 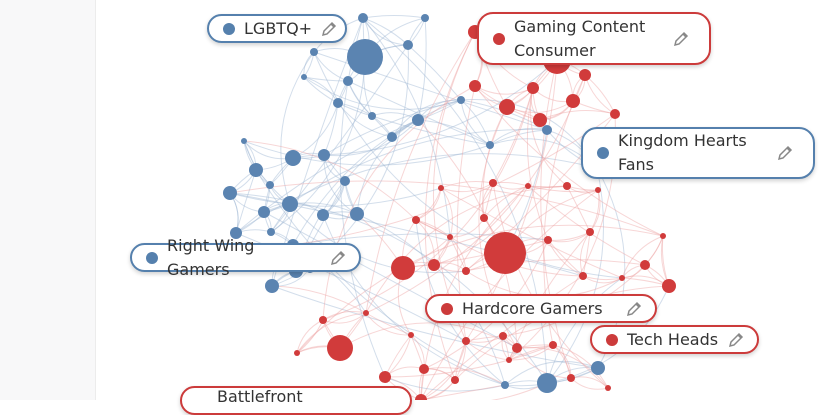 What do you see at coordinates (296, 400) in the screenshot?
I see `segment-label: Battlefront` at bounding box center [296, 400].